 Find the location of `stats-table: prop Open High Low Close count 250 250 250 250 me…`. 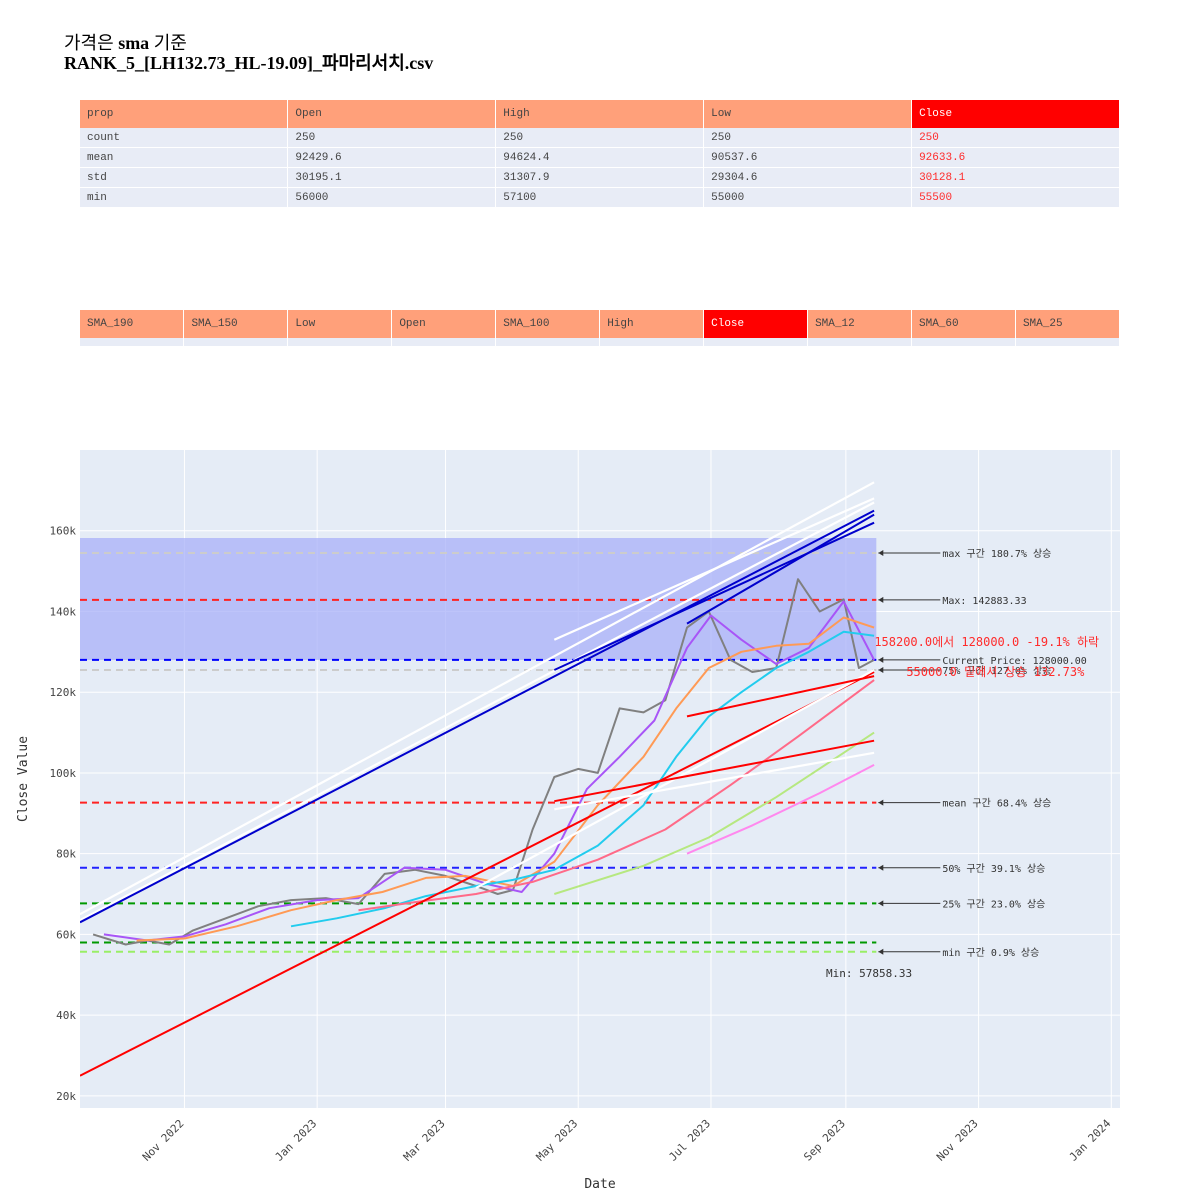

stats-table: prop Open High Low Close count 250 250 250 250 me… is located at coordinates (600, 154).